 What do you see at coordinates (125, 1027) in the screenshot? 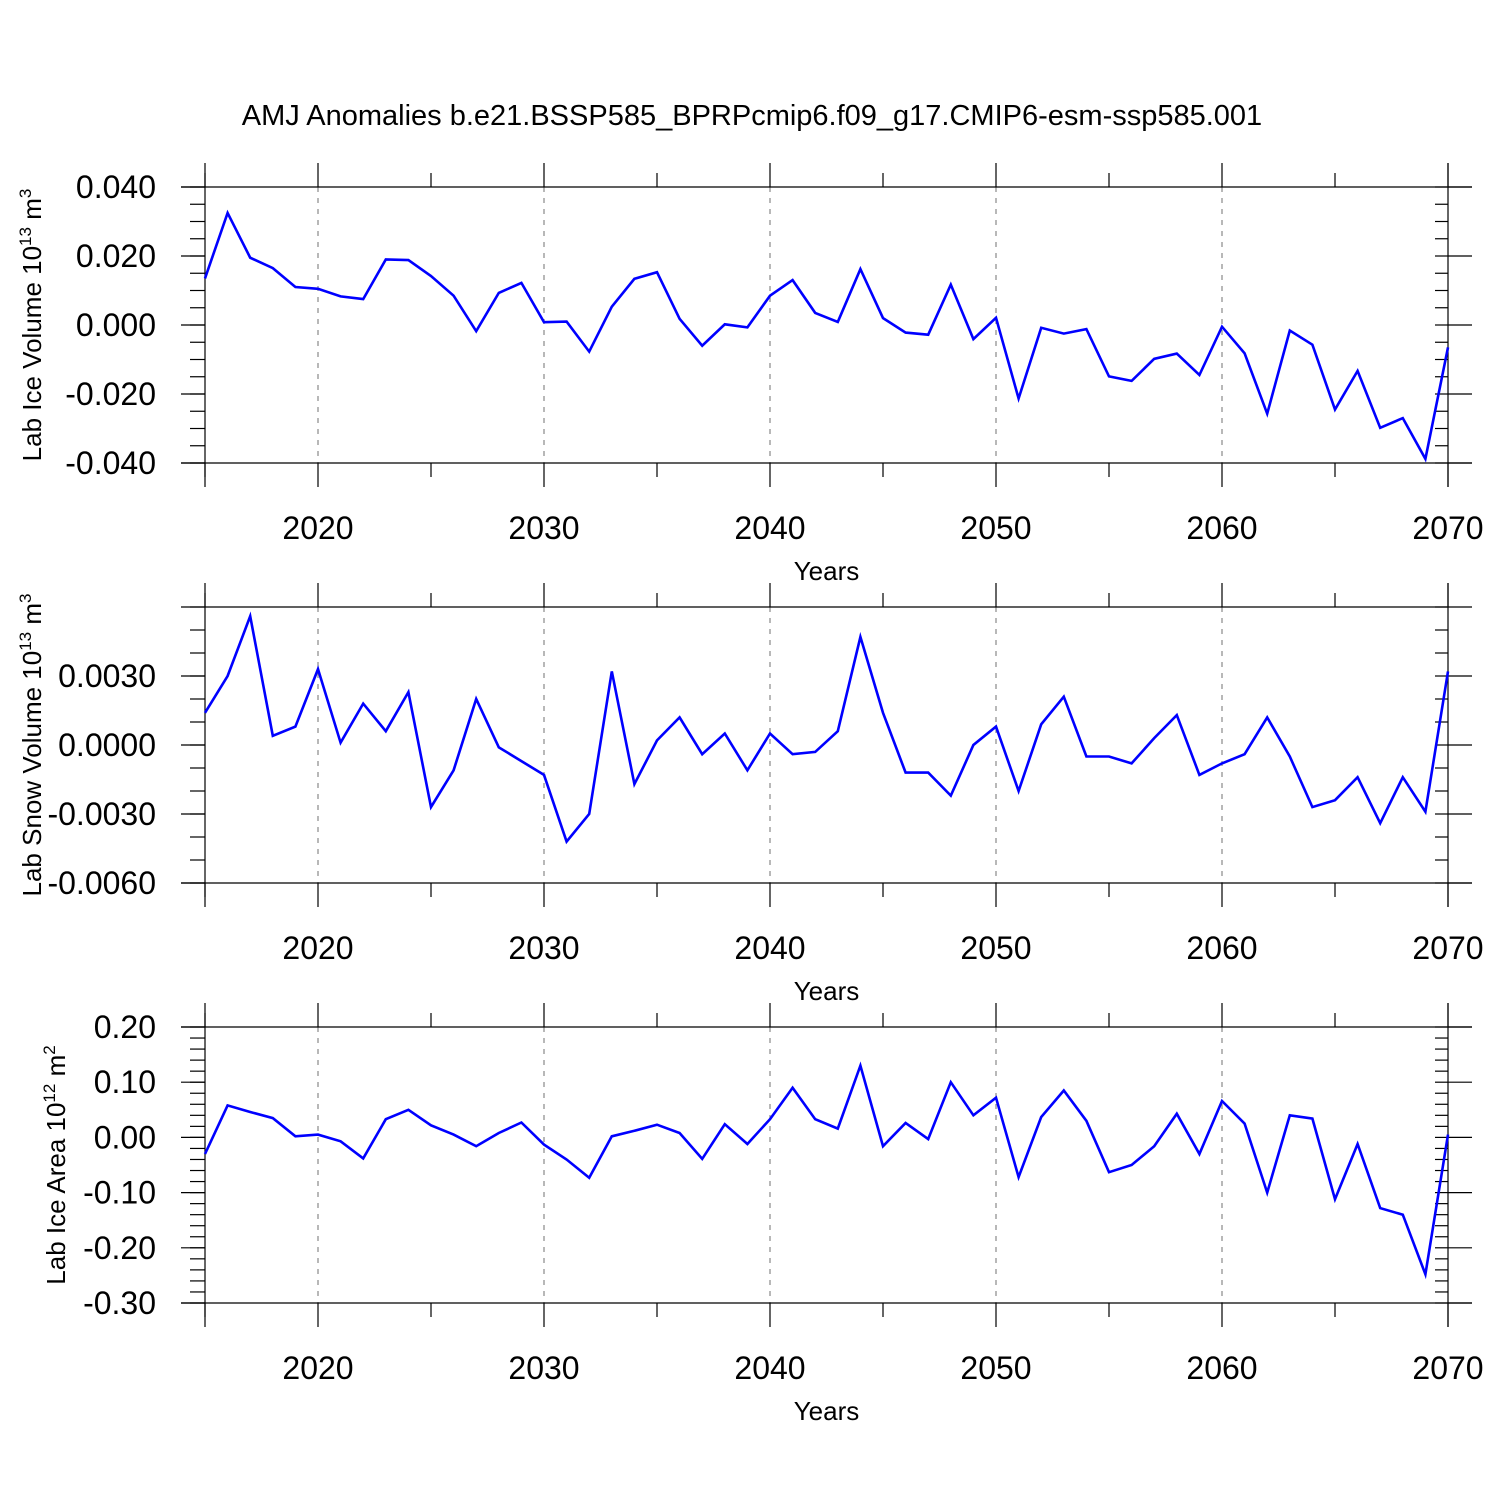
I see `y-tick-label: 0.20` at bounding box center [125, 1027].